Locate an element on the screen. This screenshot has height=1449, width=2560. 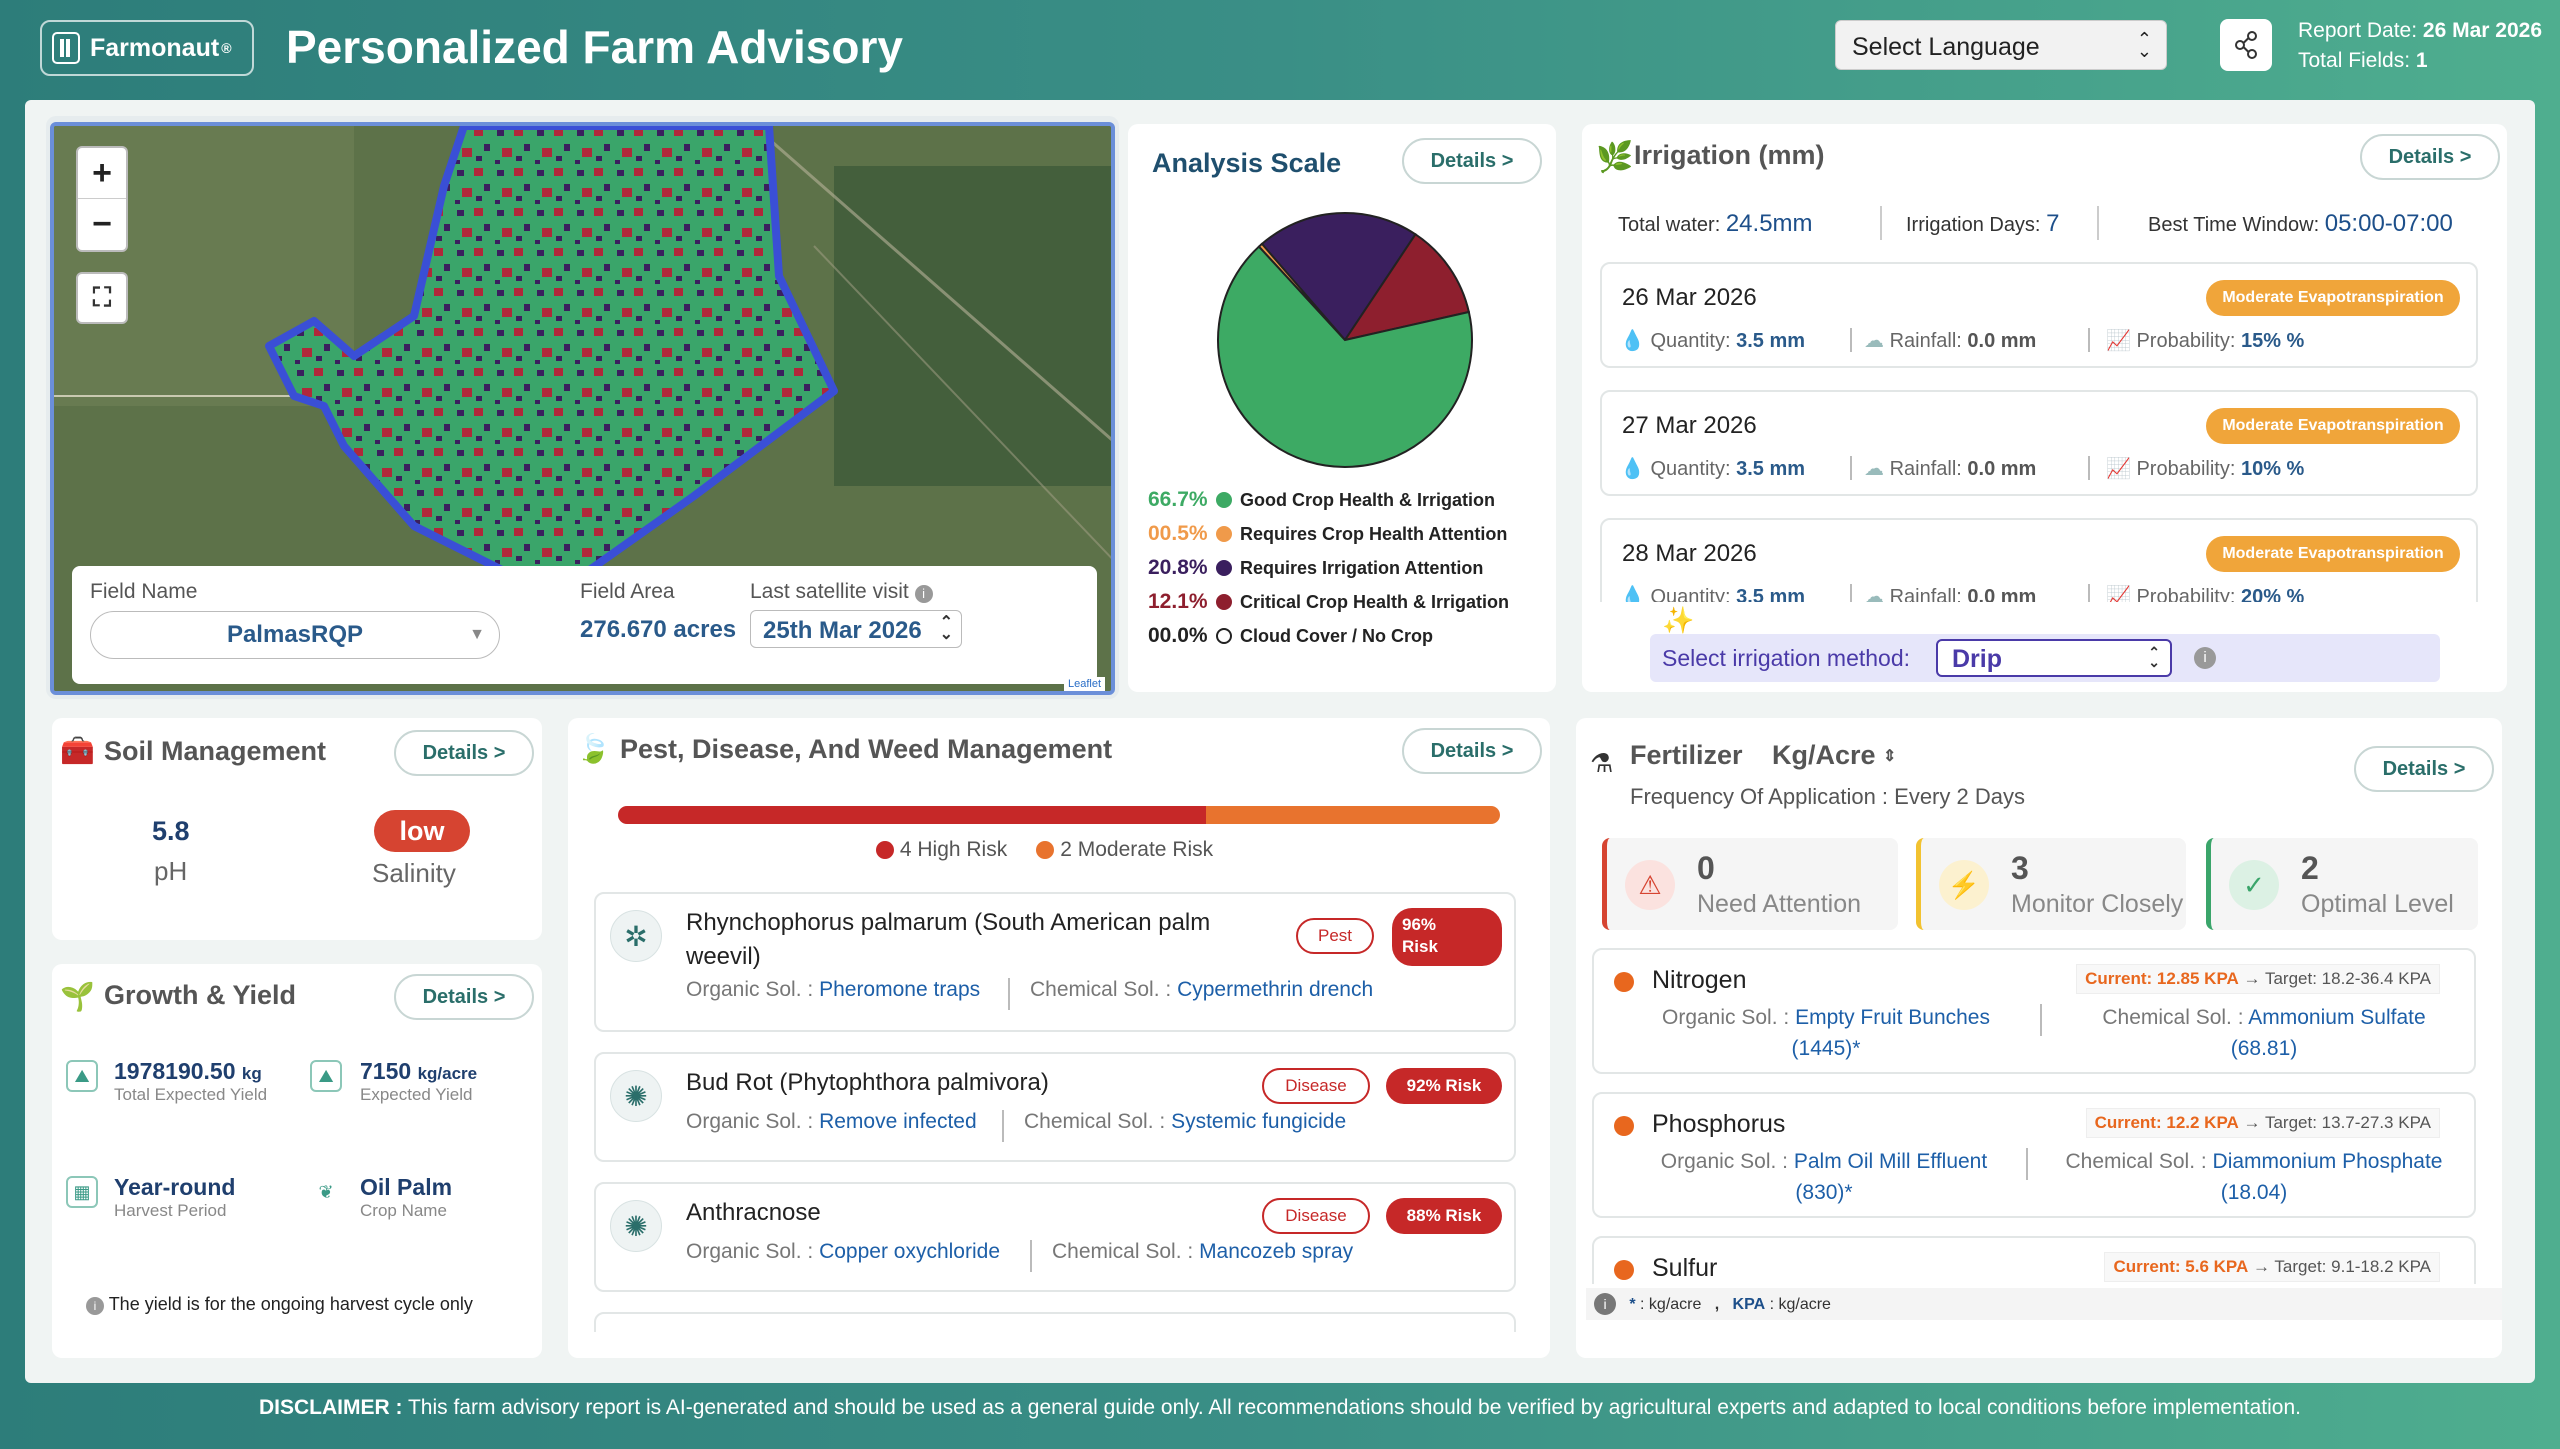
legend-label: Cloud Cover / No Crop is located at coordinates (1336, 635).